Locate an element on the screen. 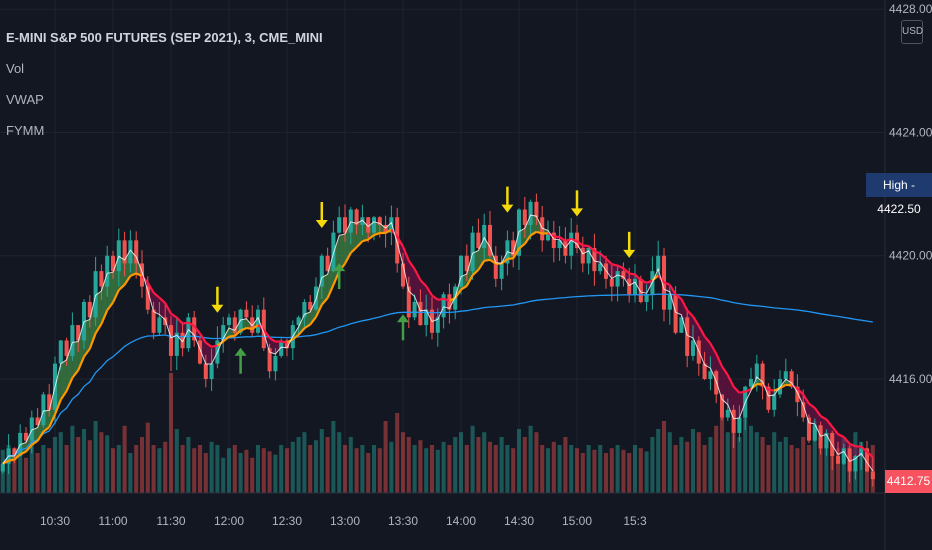 This screenshot has height=550, width=932. legend-vwap: VWAP is located at coordinates (25, 99).